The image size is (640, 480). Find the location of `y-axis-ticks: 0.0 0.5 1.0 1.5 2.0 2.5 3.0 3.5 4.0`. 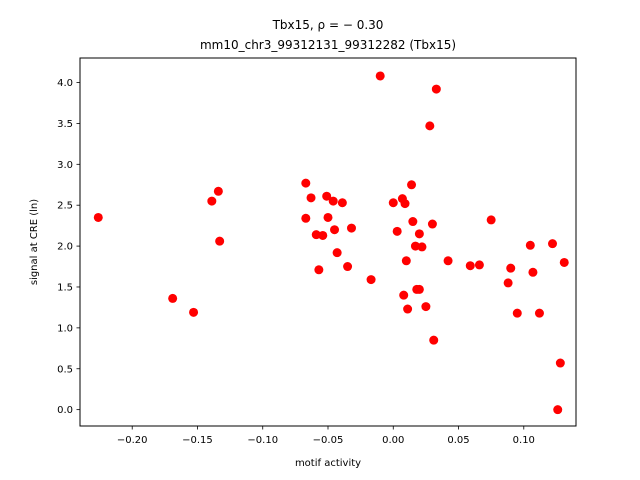

y-axis-ticks: 0.0 0.5 1.0 1.5 2.0 2.5 3.0 3.5 4.0 is located at coordinates (68, 247).